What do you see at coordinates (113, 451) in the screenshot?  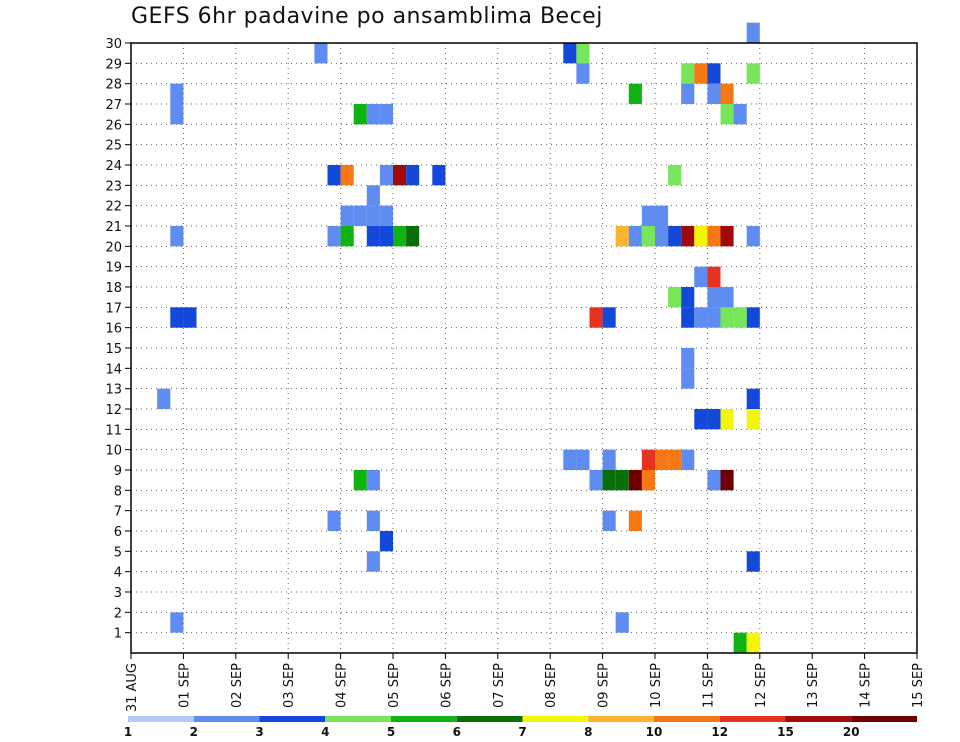 I see `y-tick-label: 10` at bounding box center [113, 451].